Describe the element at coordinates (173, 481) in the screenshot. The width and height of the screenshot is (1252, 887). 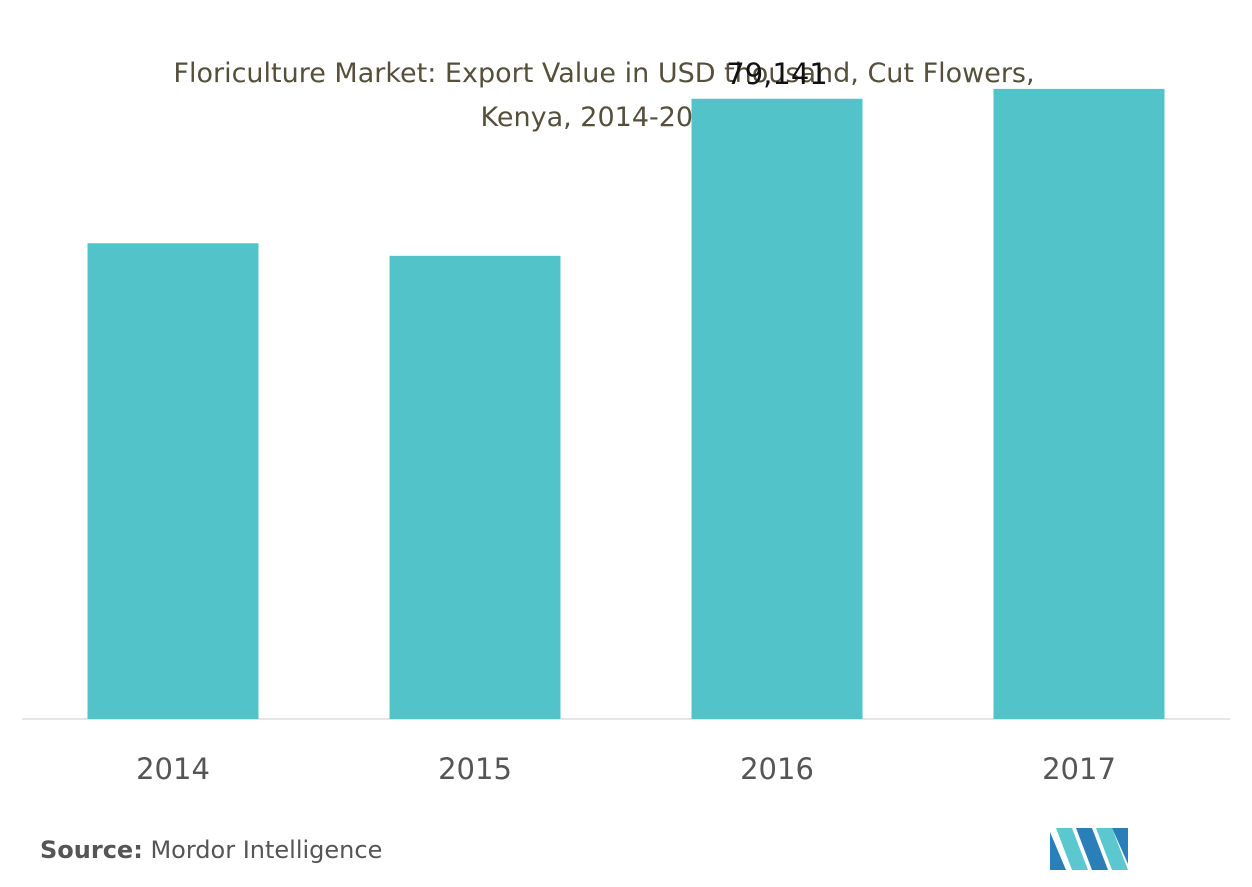
I see `bar-2014` at that location.